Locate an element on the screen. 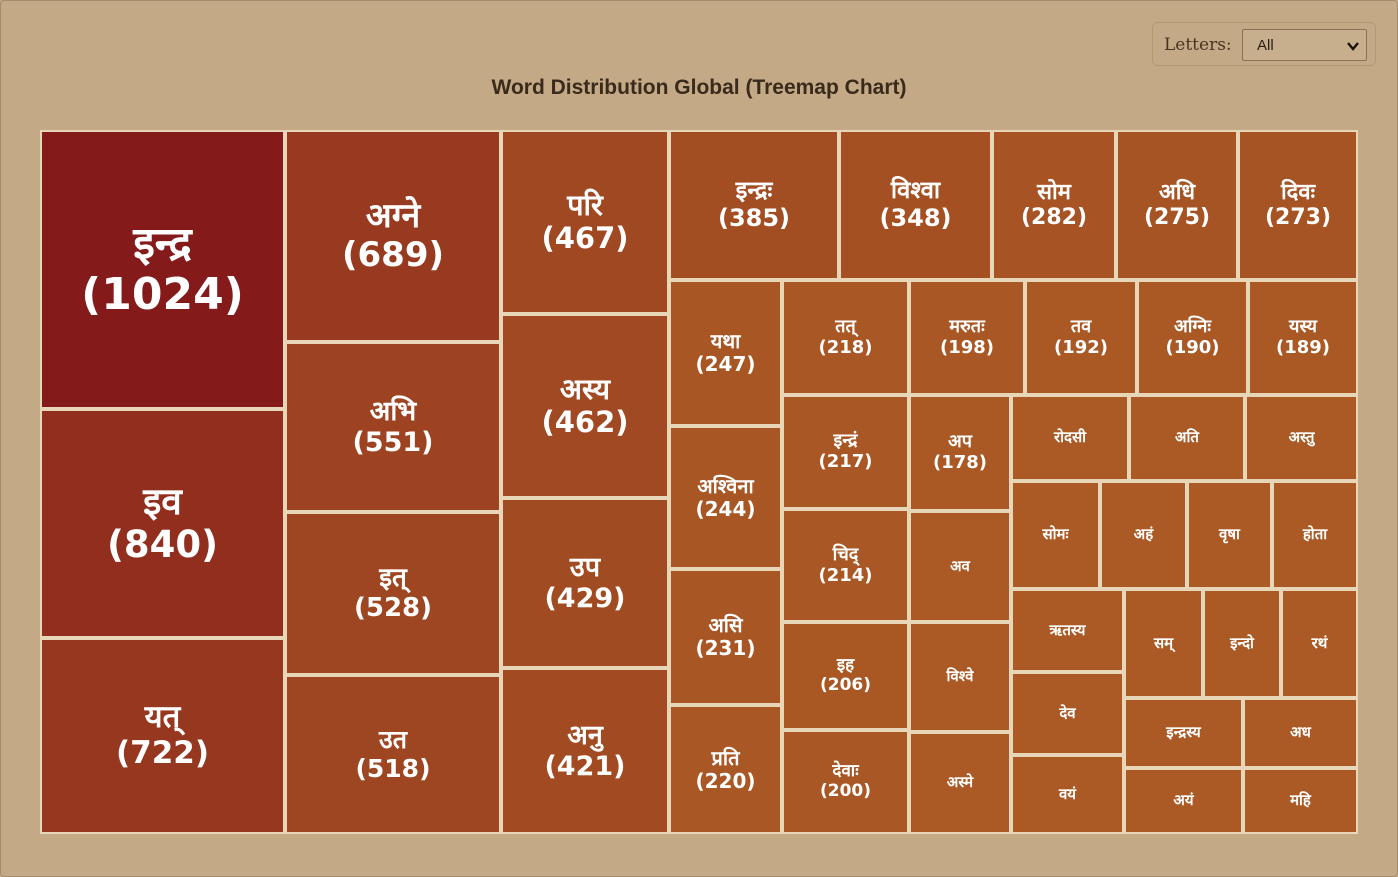 The width and height of the screenshot is (1398, 877). cell-label: सोम is located at coordinates (1054, 192).